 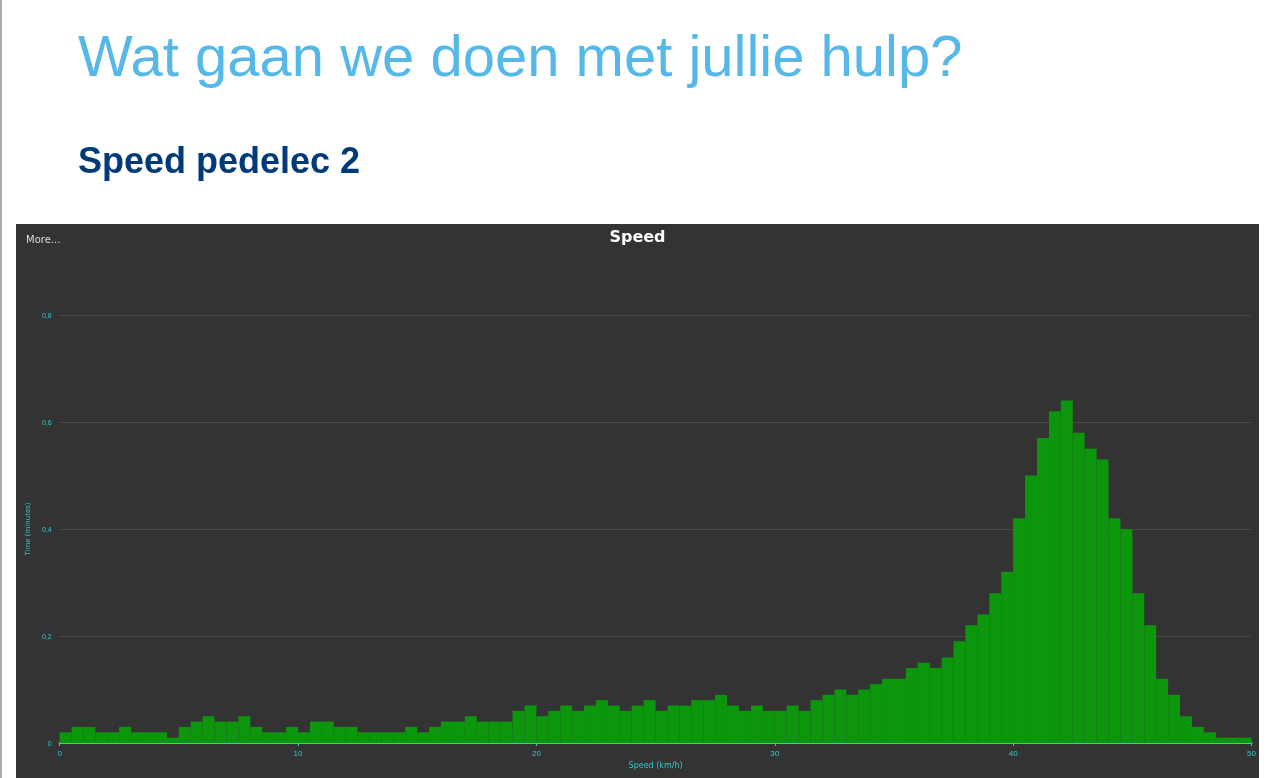 I want to click on chart-subtitle: Speed pedelec 2, so click(x=219, y=161).